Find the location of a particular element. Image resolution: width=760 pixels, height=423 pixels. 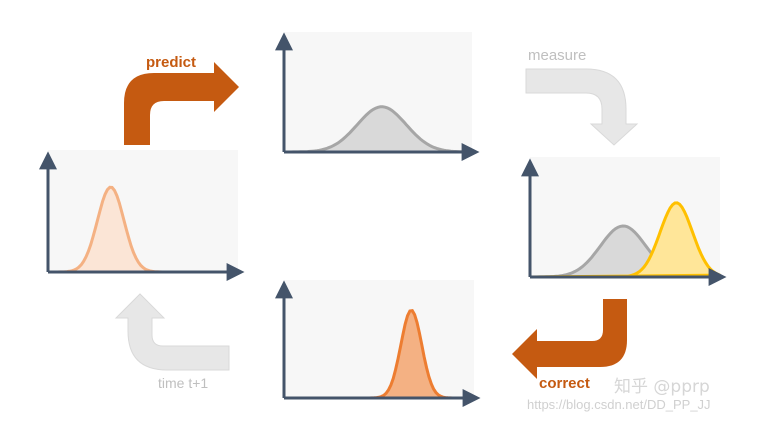

correct-arrow-icon is located at coordinates (569, 339).